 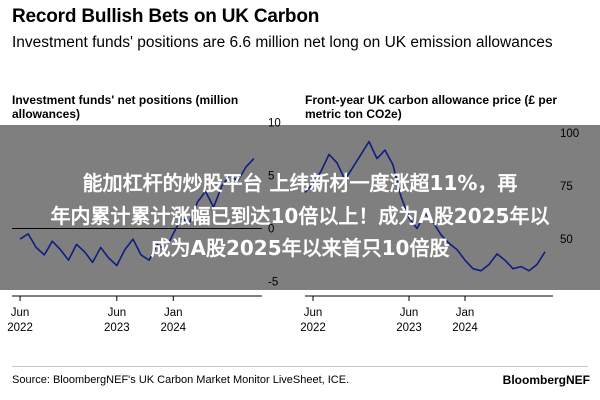 I want to click on left-x-tick-year-0: 2022, so click(x=20, y=328).